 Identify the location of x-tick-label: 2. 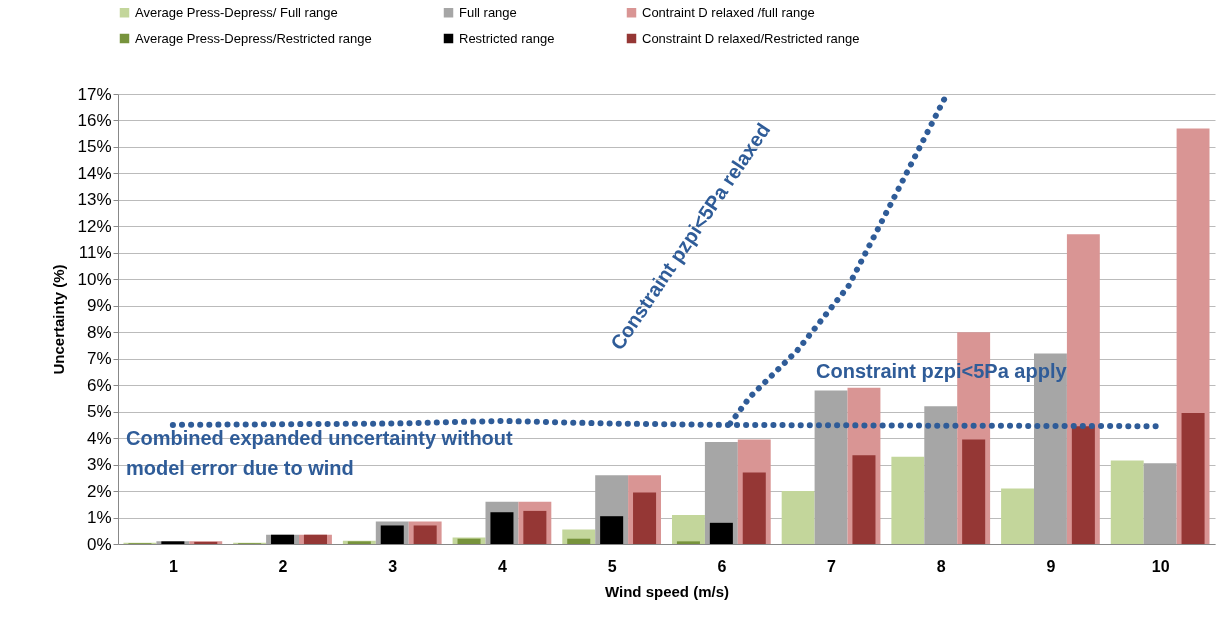
(283, 566).